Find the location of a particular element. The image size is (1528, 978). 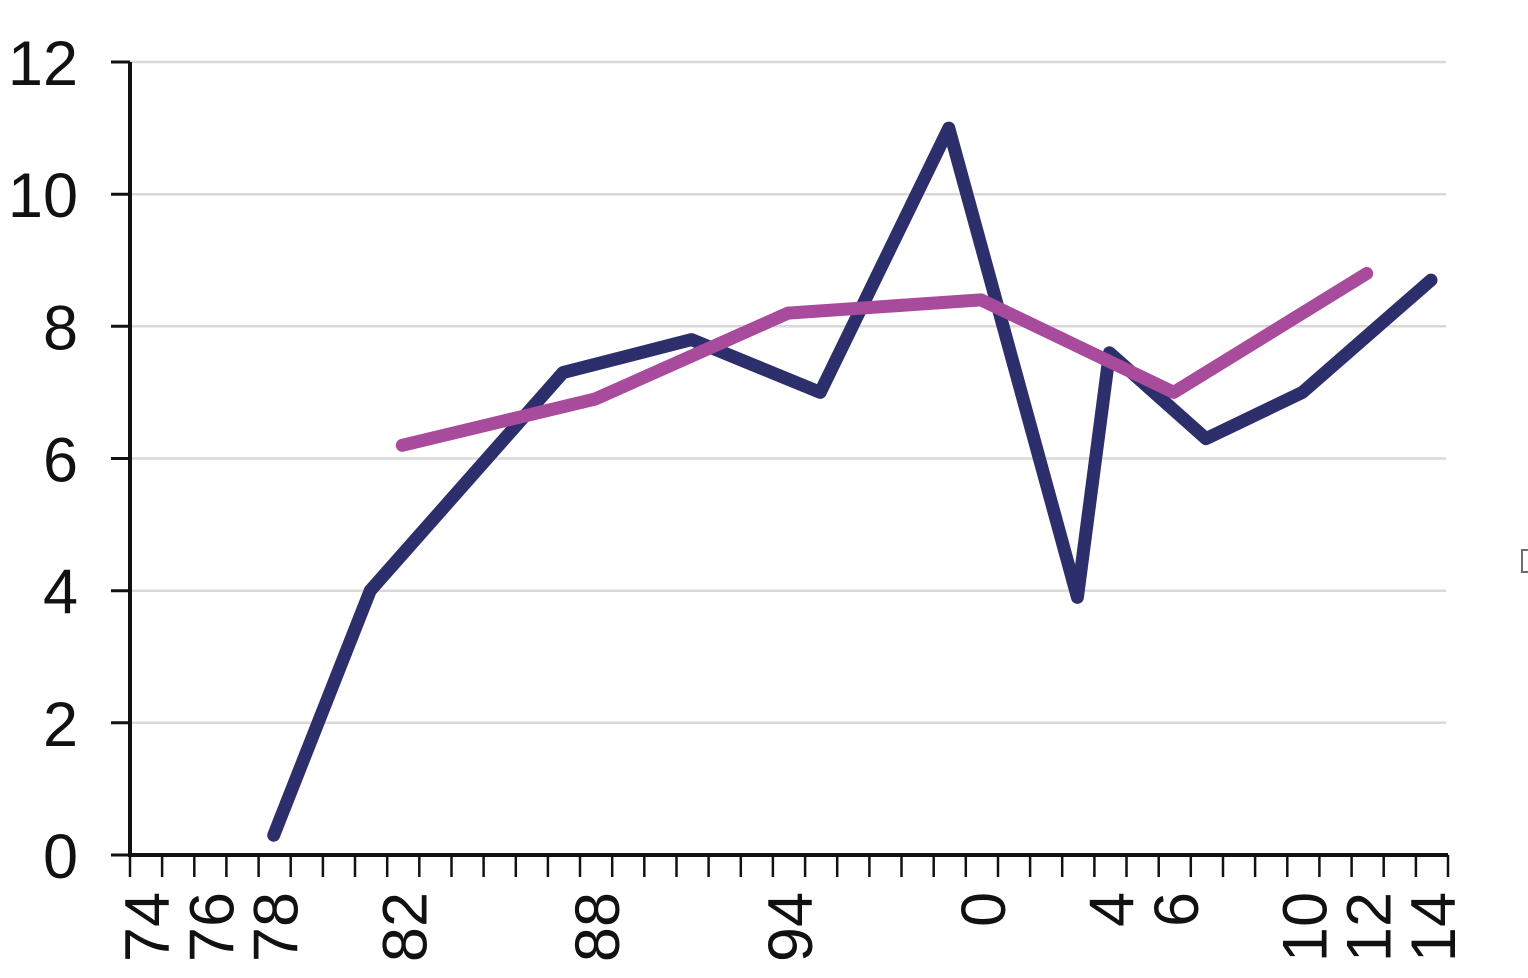

y-tick-label: 8 is located at coordinates (60, 328).